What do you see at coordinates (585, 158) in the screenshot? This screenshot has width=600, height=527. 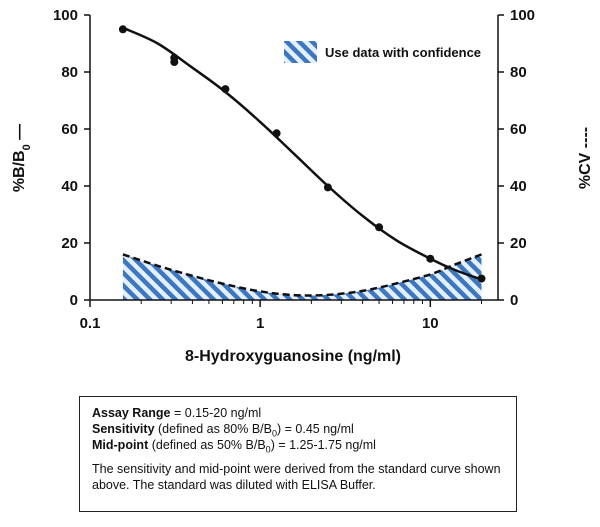 I see `right-axis-title: %CV ----` at bounding box center [585, 158].